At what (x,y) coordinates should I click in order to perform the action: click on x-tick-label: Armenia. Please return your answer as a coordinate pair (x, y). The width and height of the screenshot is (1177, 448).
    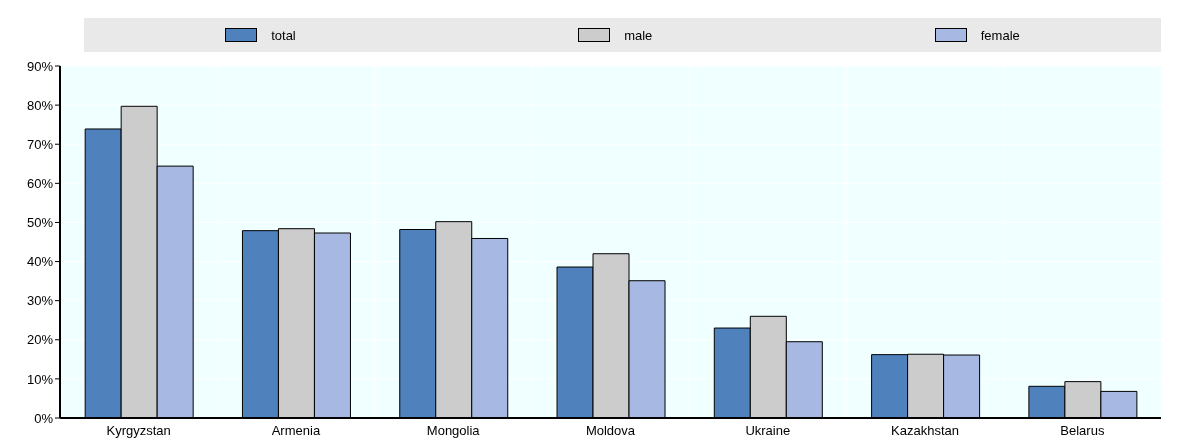
    Looking at the image, I should click on (296, 431).